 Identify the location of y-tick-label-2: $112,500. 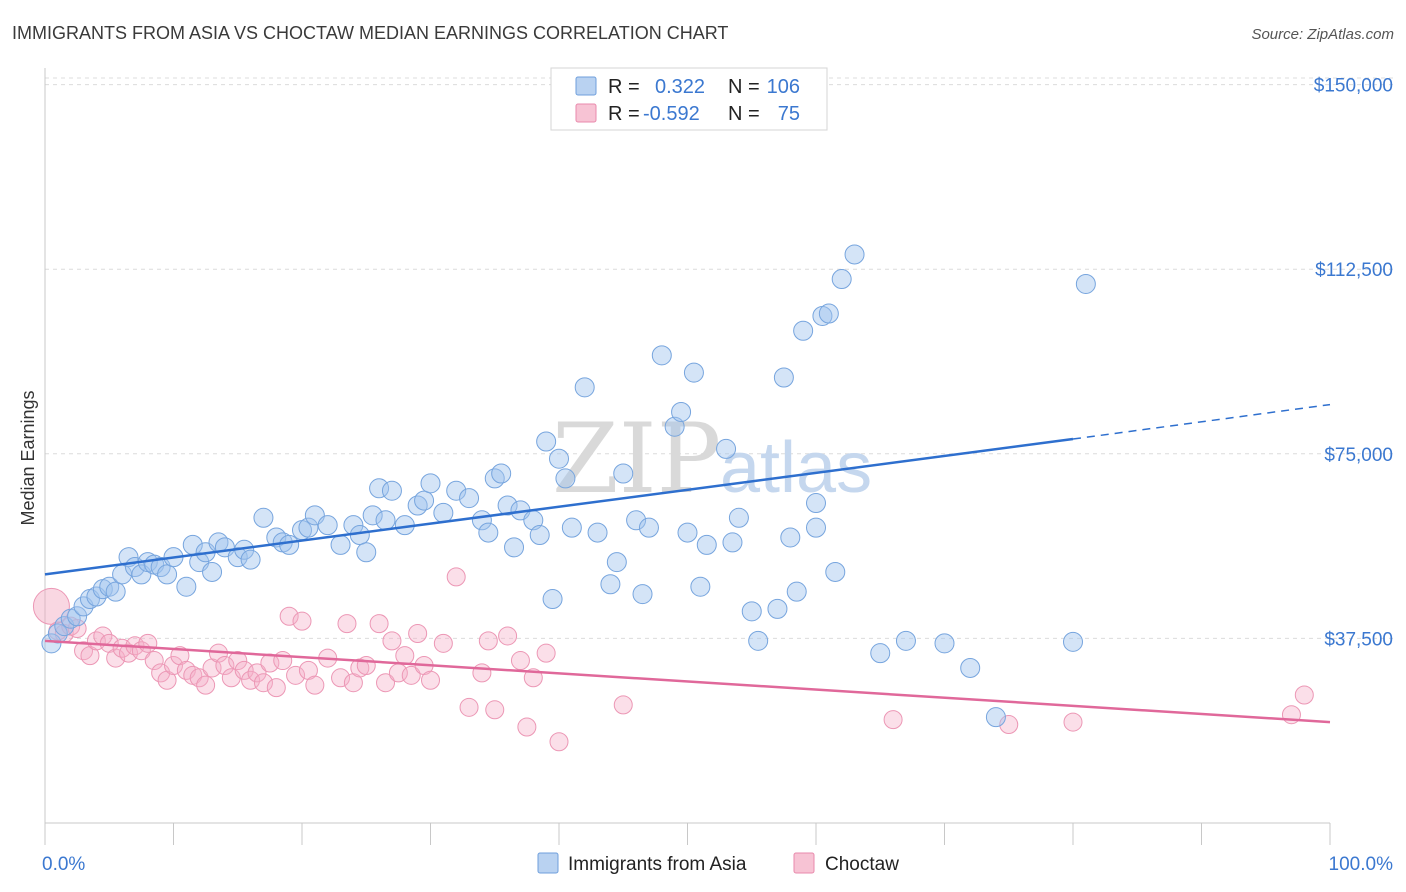
(1354, 270).